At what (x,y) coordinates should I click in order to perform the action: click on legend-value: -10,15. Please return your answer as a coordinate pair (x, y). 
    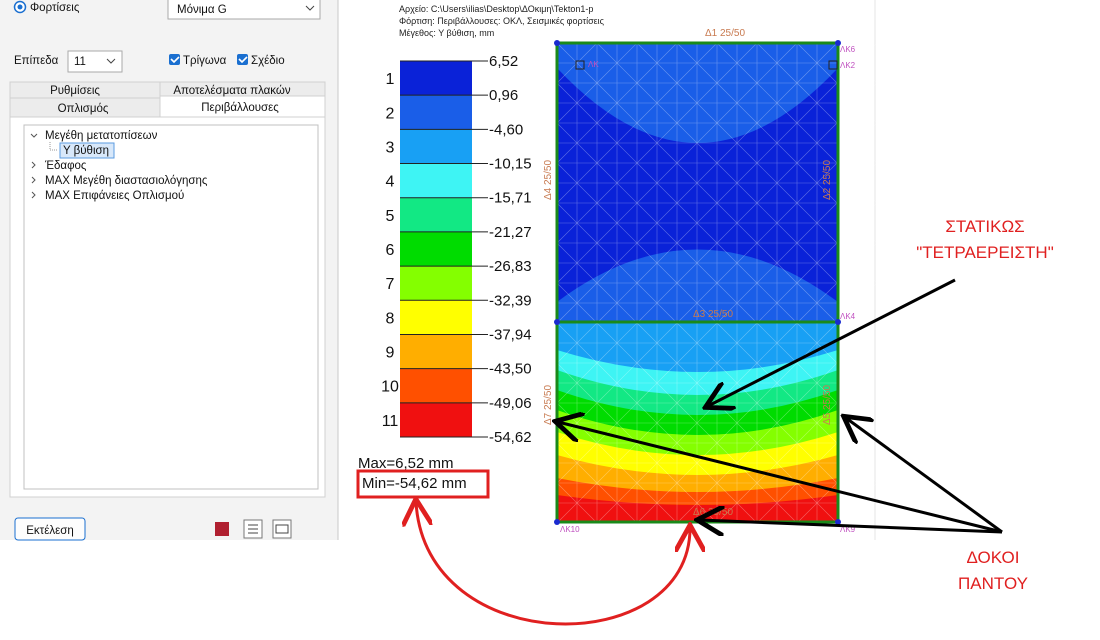
    Looking at the image, I should click on (510, 164).